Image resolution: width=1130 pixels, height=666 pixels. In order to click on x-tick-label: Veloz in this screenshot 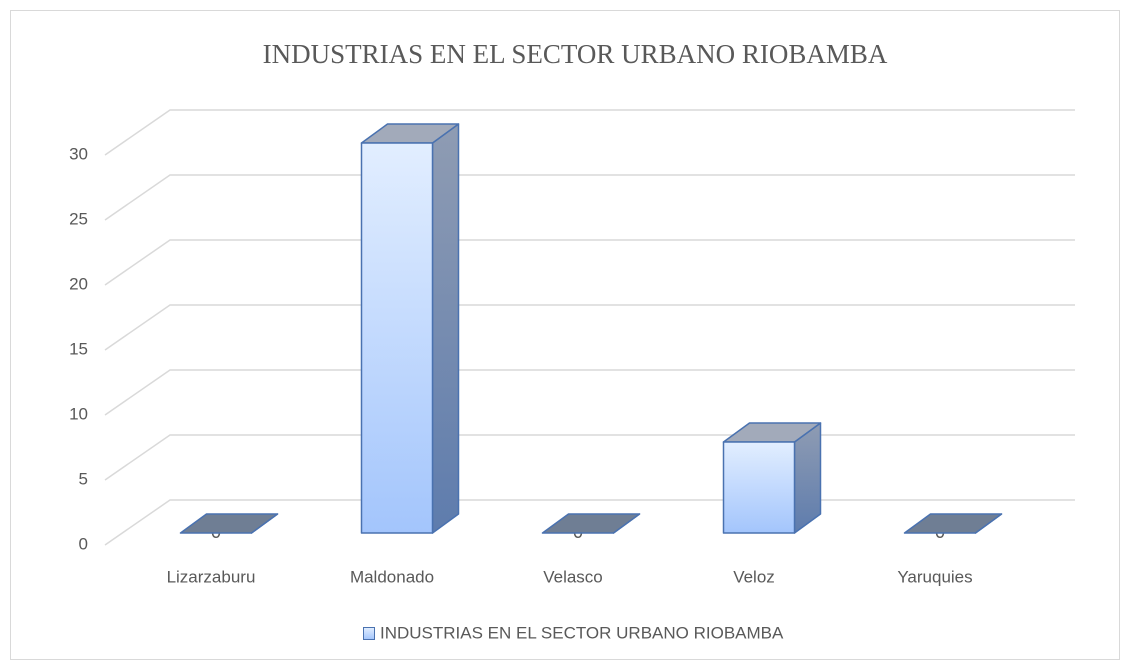, I will do `click(754, 576)`.